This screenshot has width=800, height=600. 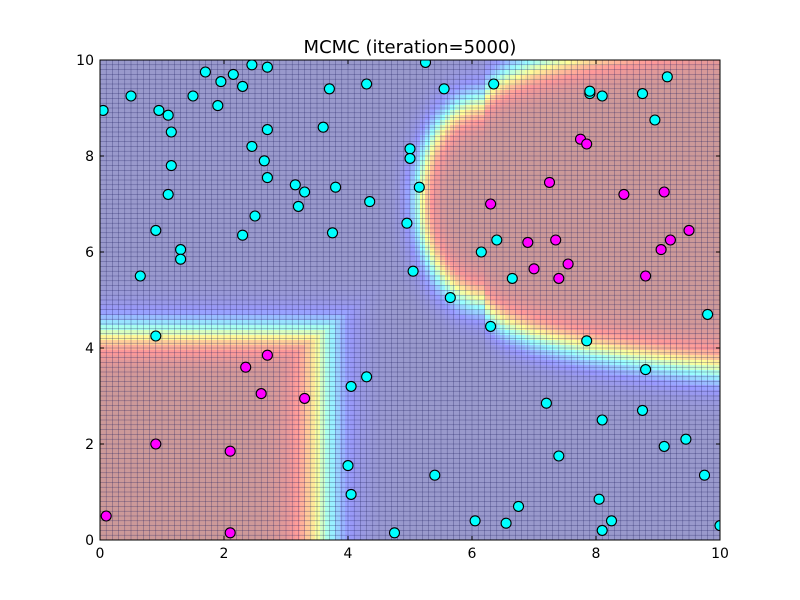 I want to click on x-tick-label: 10, so click(x=720, y=554).